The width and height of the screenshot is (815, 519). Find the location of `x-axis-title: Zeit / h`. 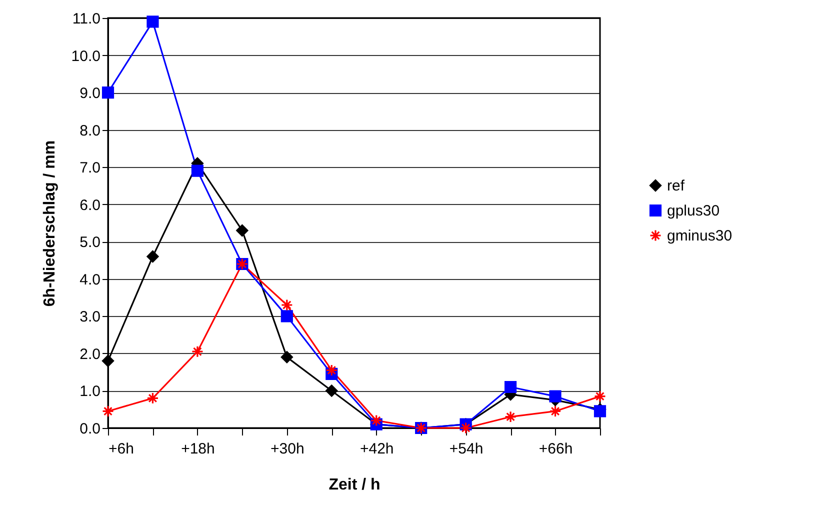

x-axis-title: Zeit / h is located at coordinates (354, 485).